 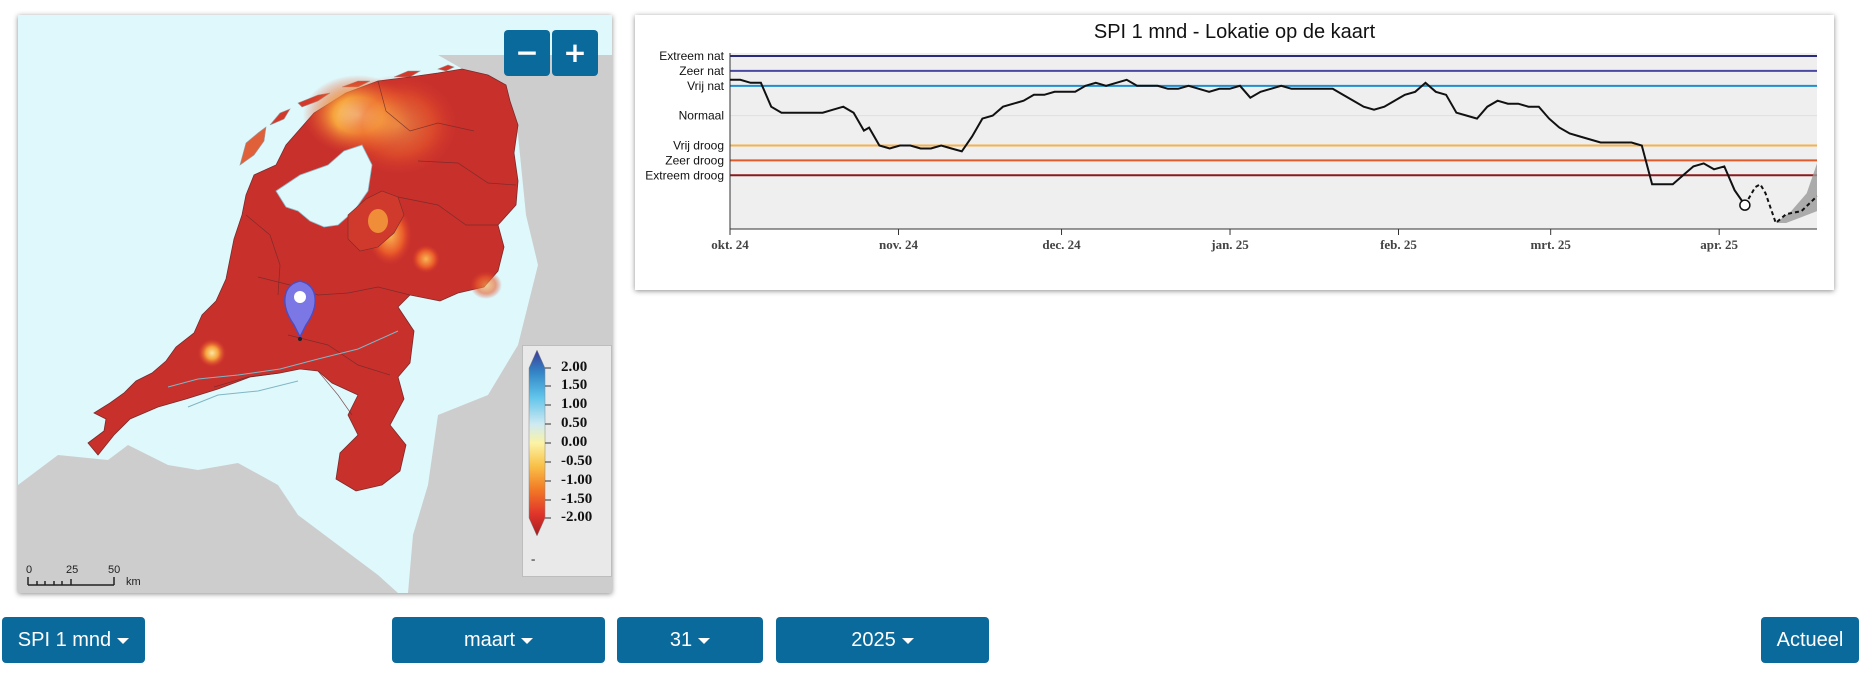 I want to click on actueel-button-label: Actueel, so click(x=1810, y=639).